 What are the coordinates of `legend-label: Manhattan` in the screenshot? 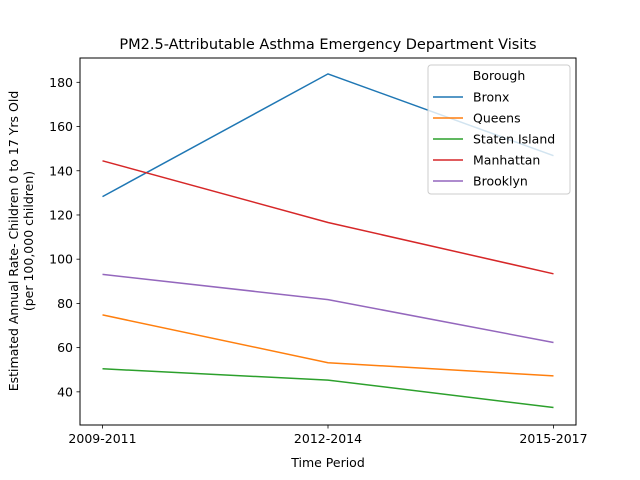 It's located at (506, 160).